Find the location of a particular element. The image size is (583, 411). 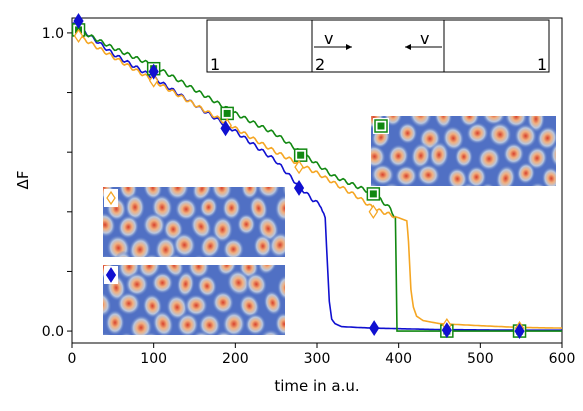

x-tick-label: 500 is located at coordinates (480, 359).